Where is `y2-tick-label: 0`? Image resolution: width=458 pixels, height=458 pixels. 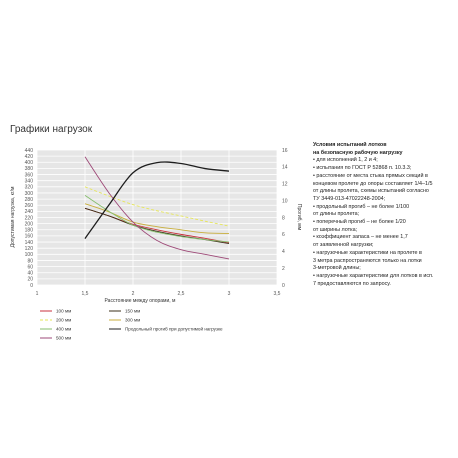
y2-tick-label: 0 is located at coordinates (283, 286).